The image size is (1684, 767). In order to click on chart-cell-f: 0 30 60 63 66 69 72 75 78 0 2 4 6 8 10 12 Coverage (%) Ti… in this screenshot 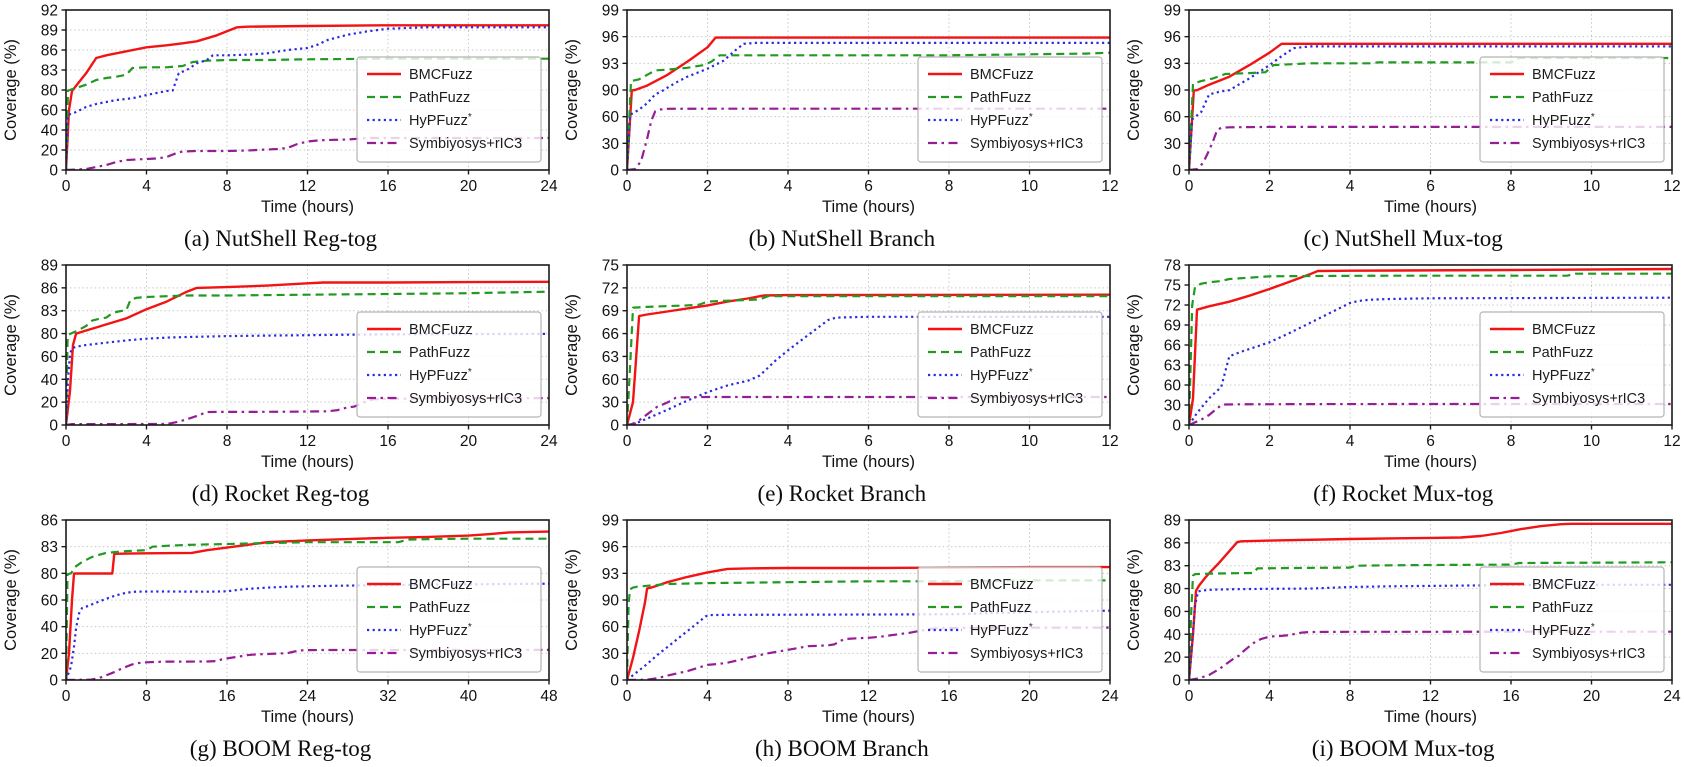, I will do `click(1403, 384)`.